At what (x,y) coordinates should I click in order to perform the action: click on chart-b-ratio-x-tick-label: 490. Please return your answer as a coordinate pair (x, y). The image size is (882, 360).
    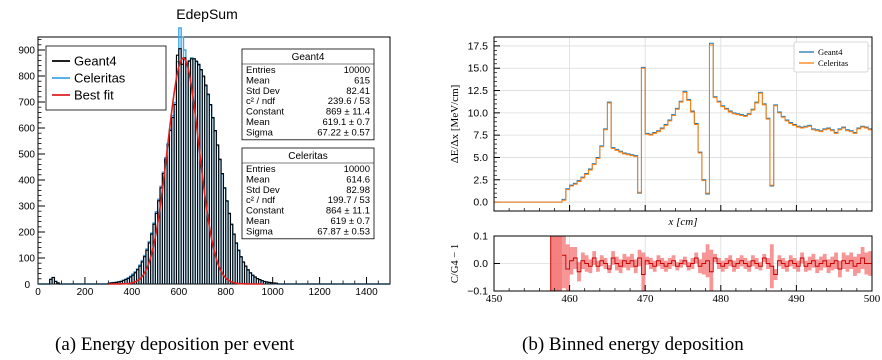
    Looking at the image, I should click on (796, 299).